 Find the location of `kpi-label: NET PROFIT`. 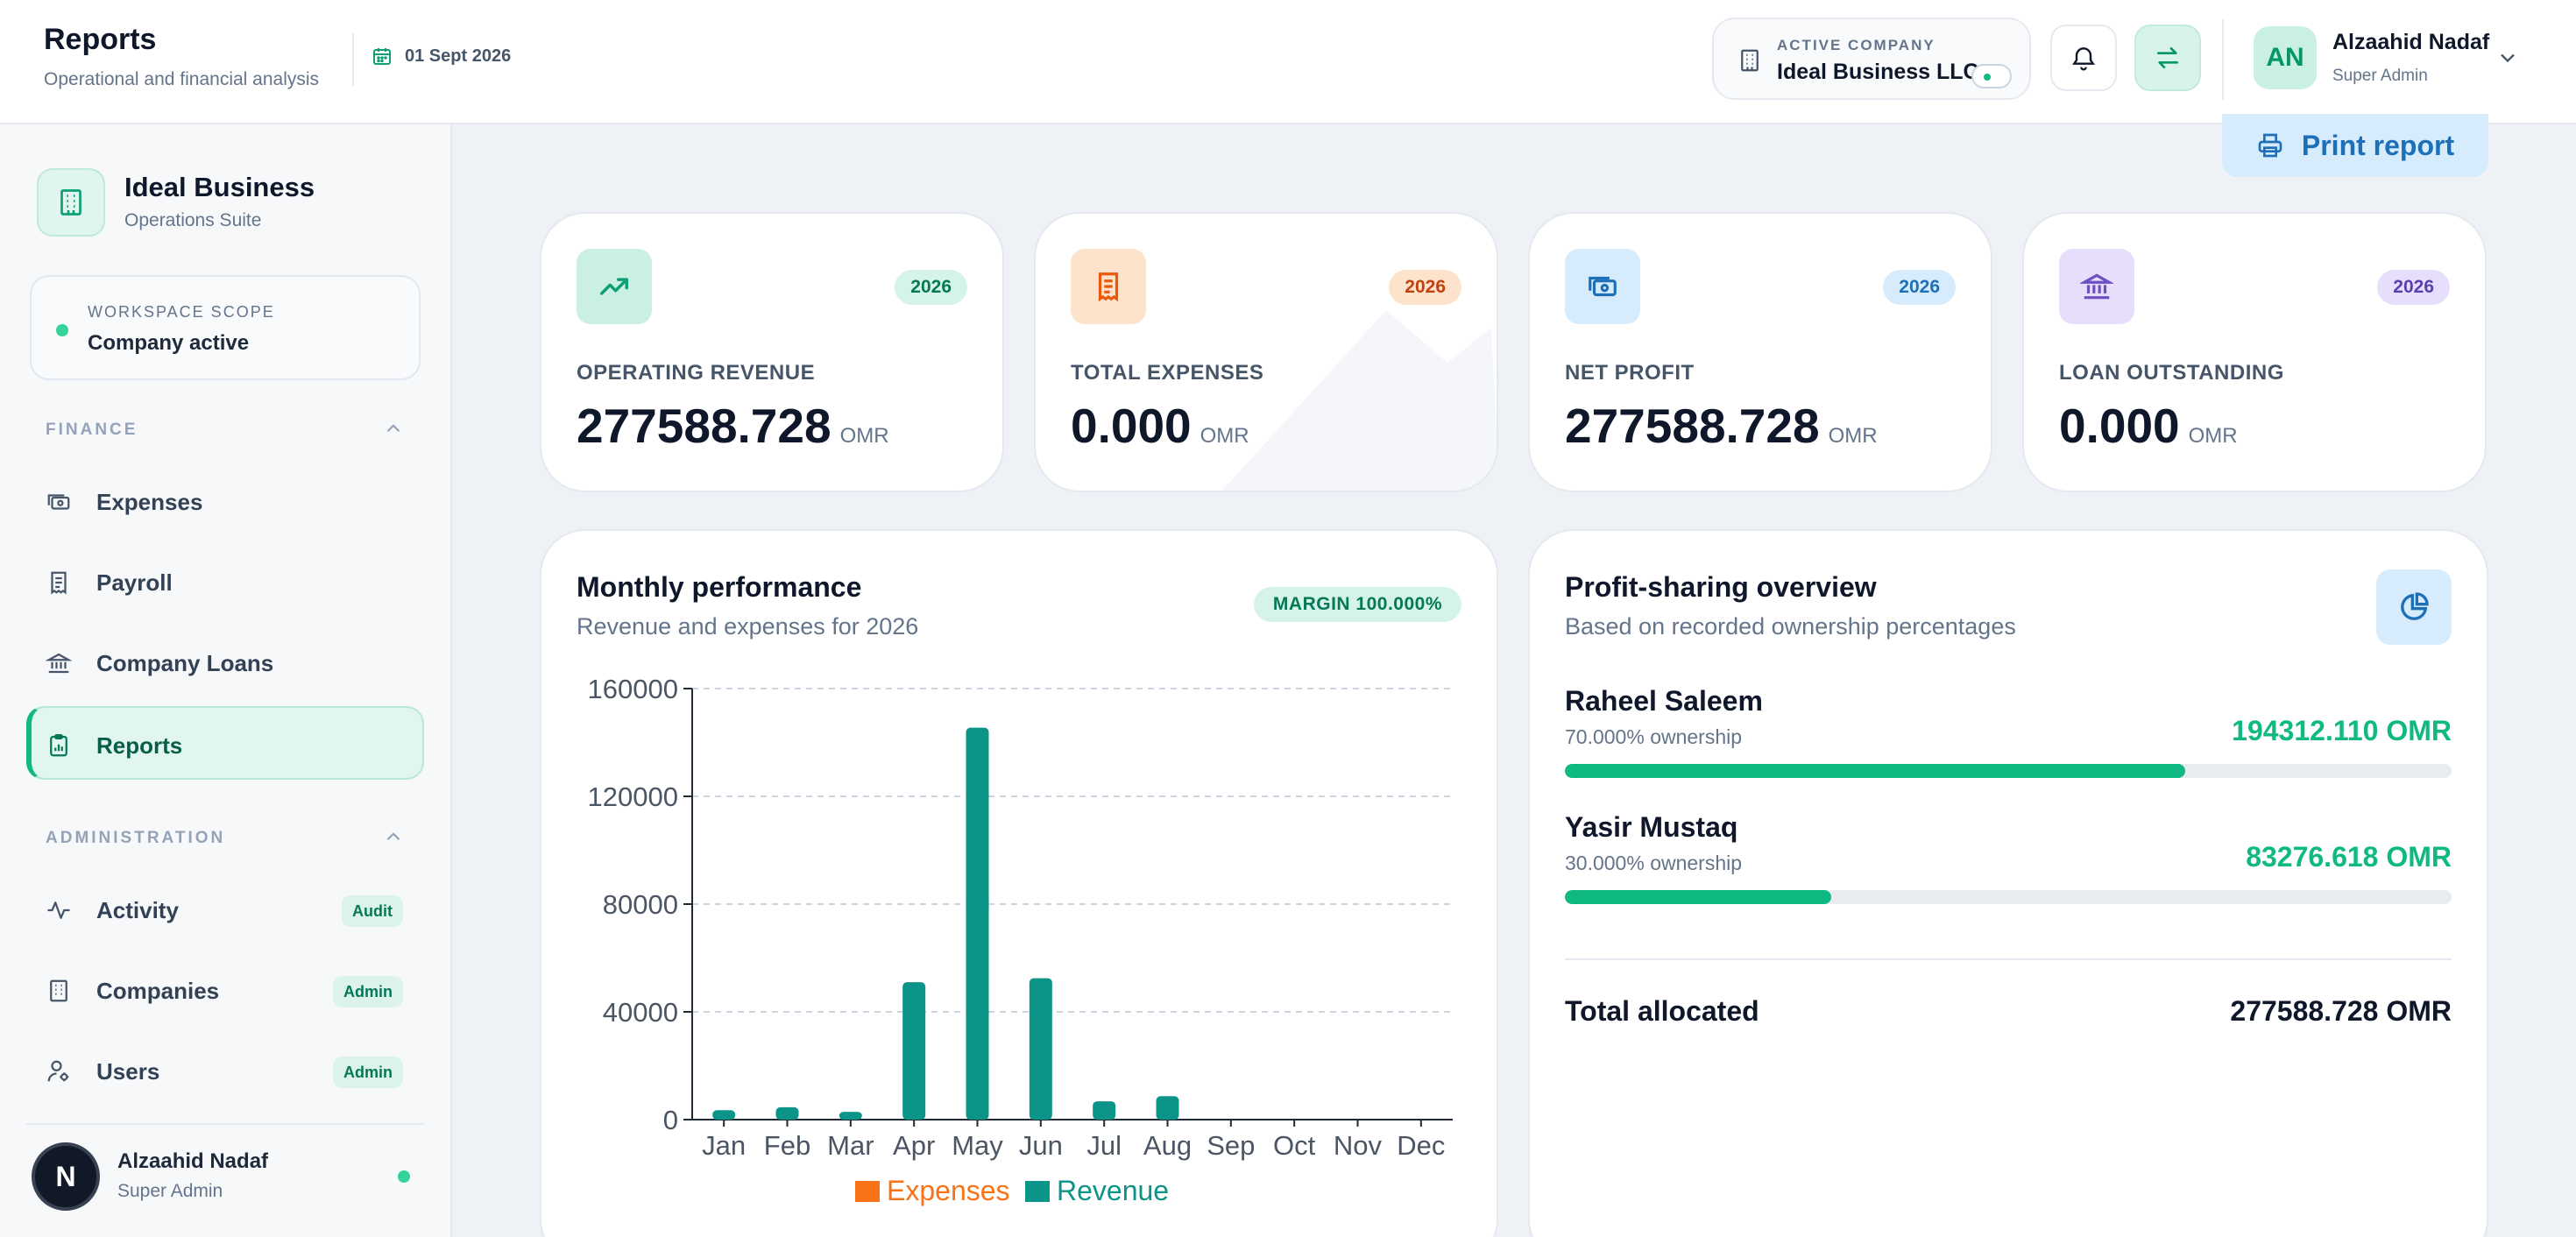

kpi-label: NET PROFIT is located at coordinates (1630, 373).